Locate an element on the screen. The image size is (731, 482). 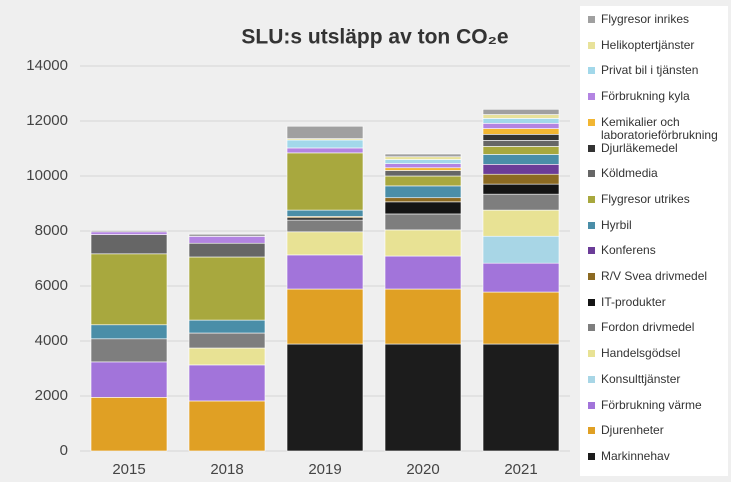
legend-item: Handelsgödsel is located at coordinates (657, 353).